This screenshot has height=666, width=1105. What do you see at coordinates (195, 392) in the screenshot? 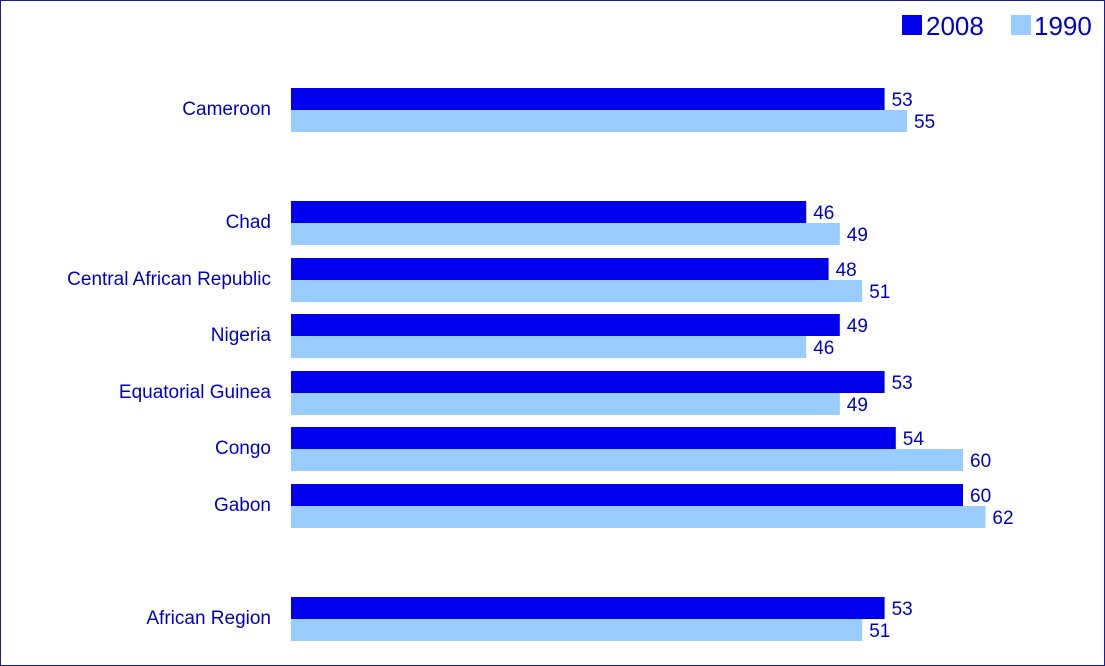
I see `category-label: Equatorial Guinea` at bounding box center [195, 392].